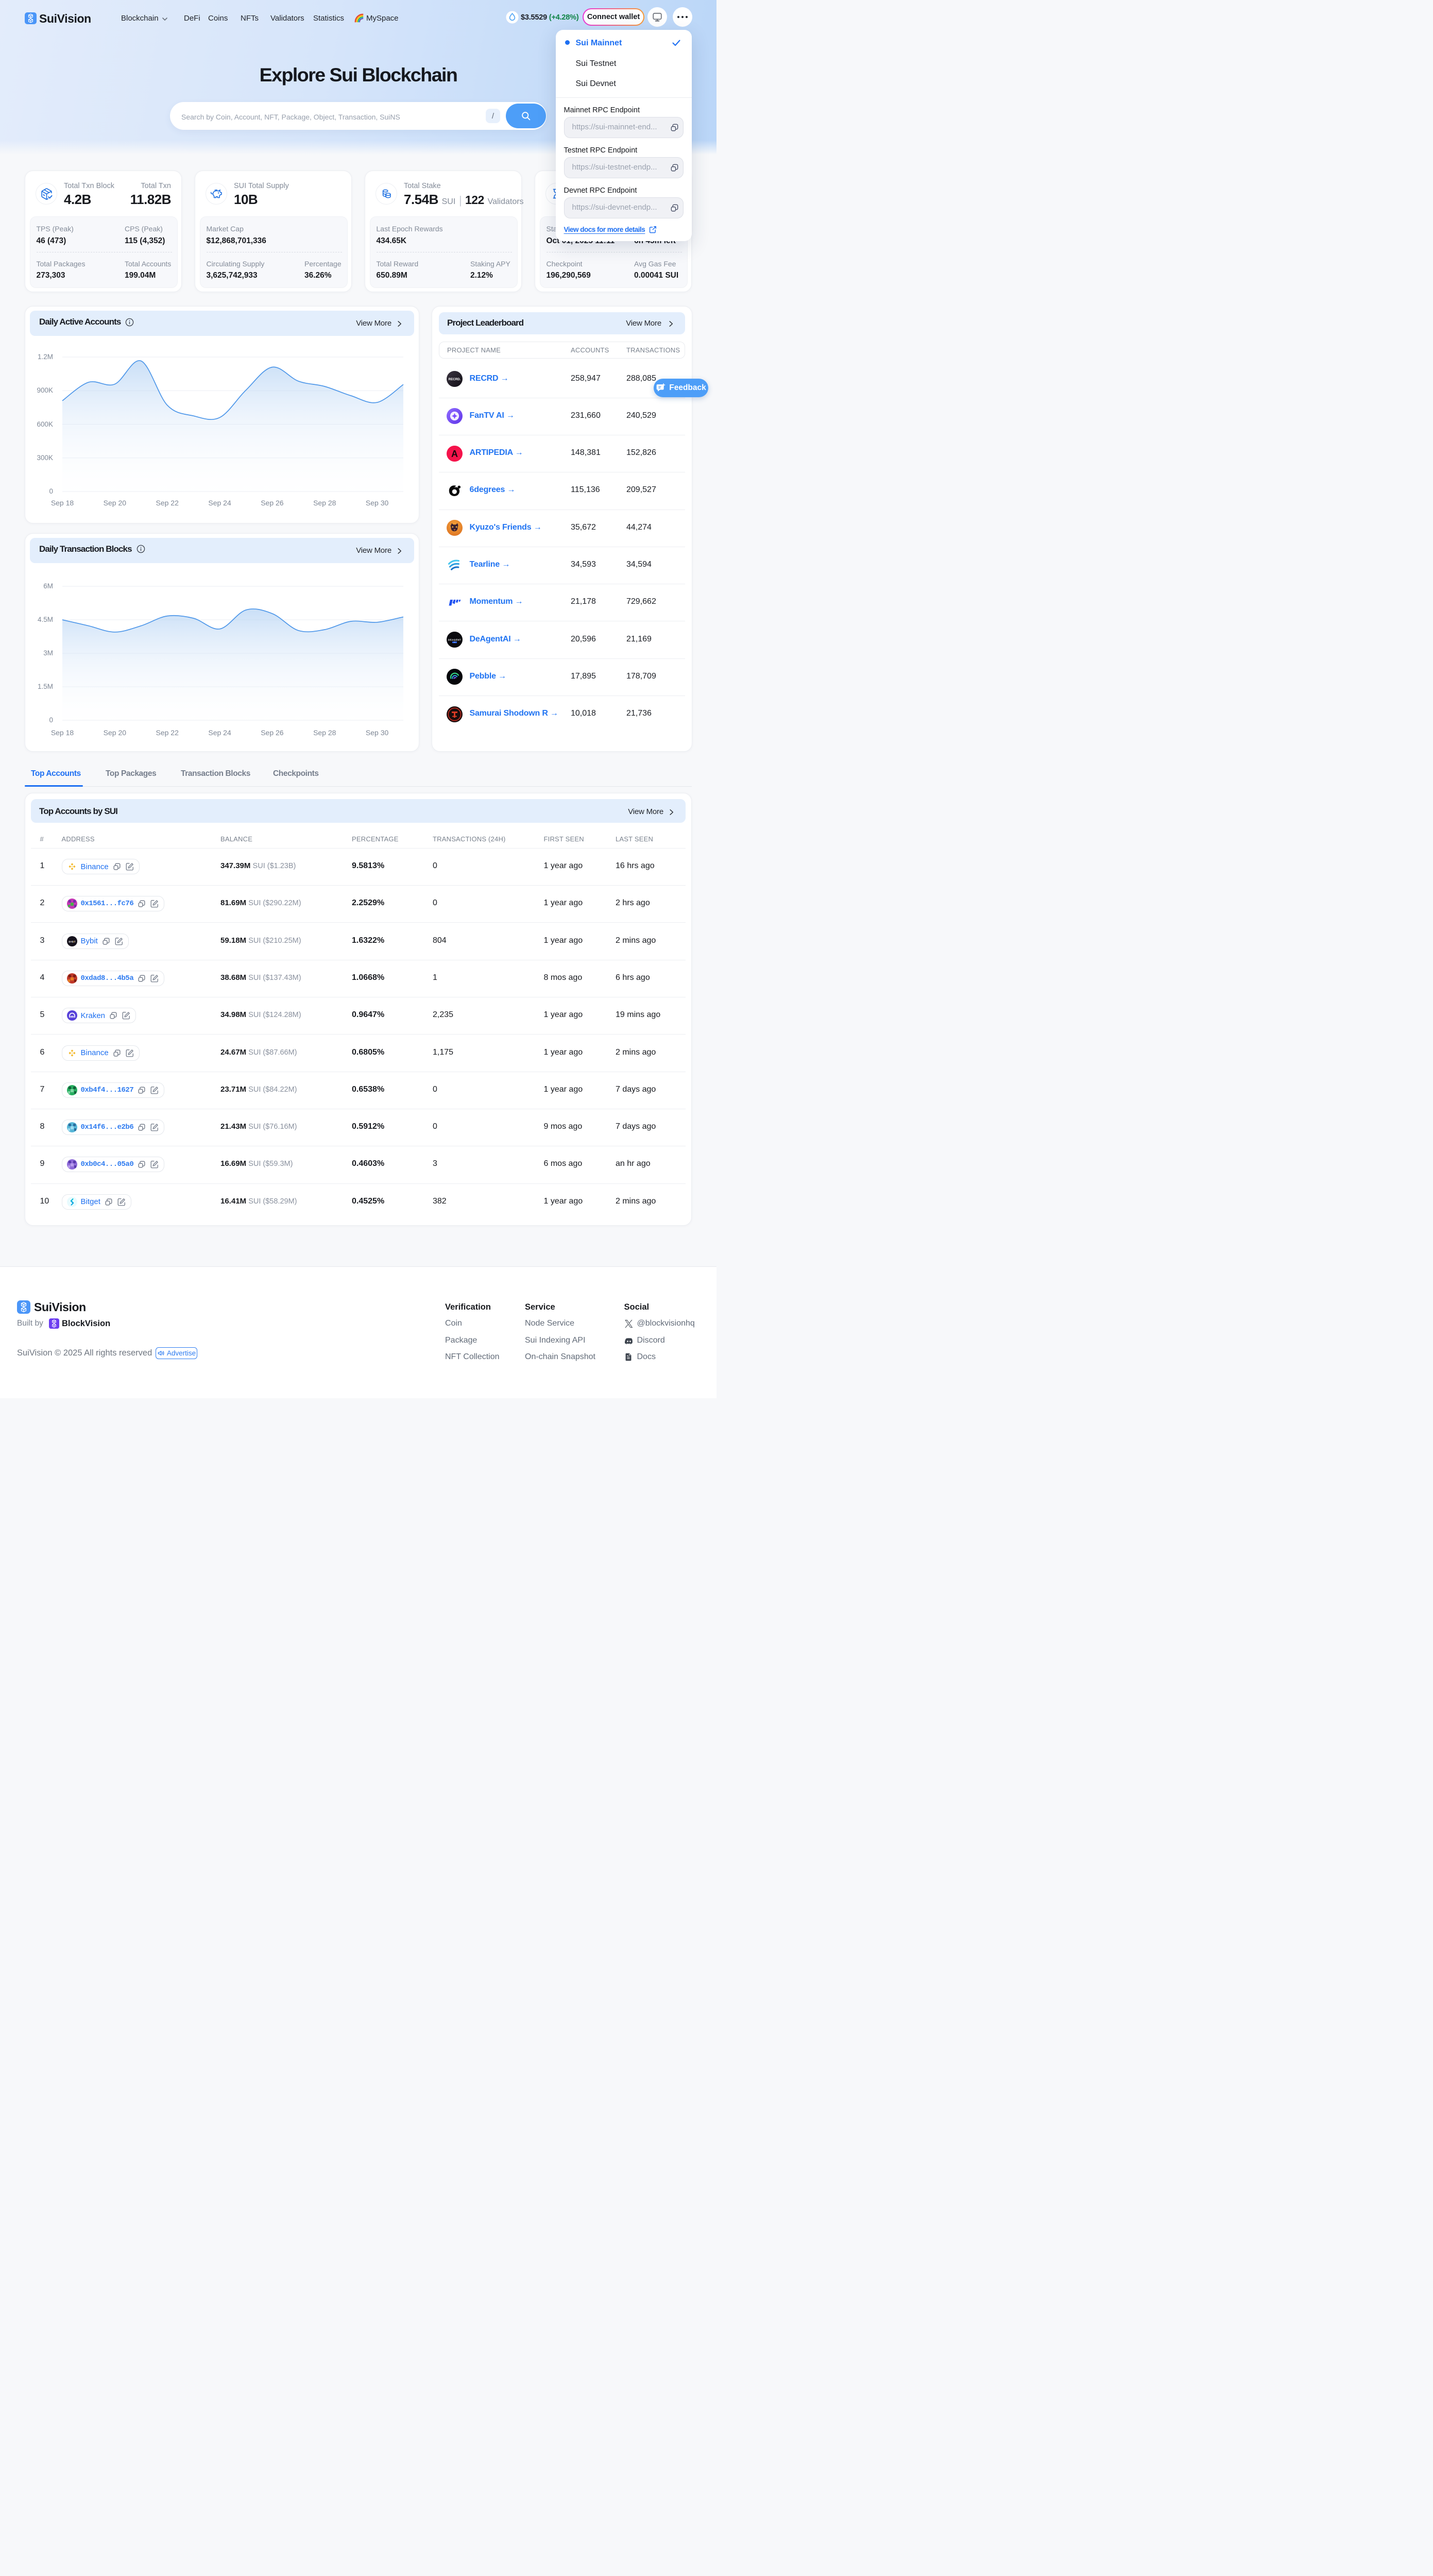 This screenshot has width=1433, height=2576. What do you see at coordinates (455, 379) in the screenshot?
I see `svg-text: RECRD.` at bounding box center [455, 379].